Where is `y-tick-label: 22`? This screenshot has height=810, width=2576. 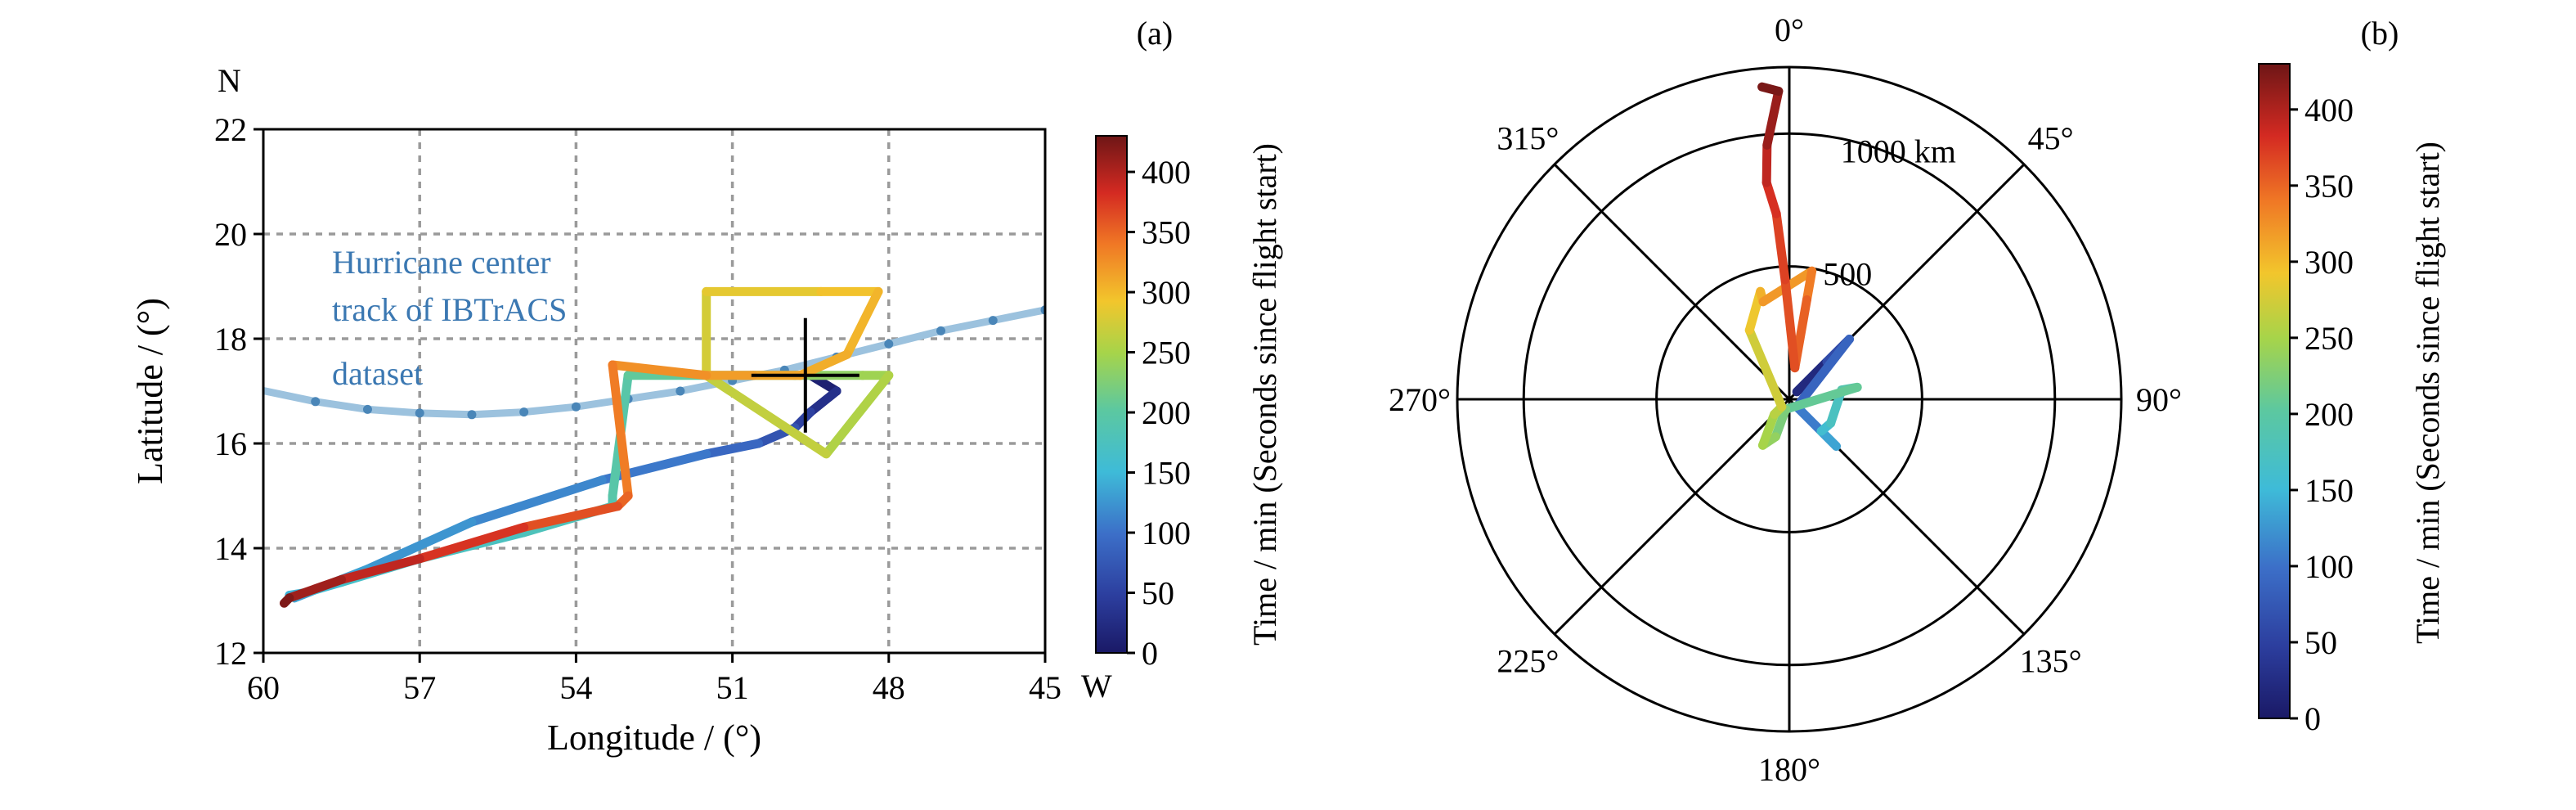
y-tick-label: 22 is located at coordinates (230, 130).